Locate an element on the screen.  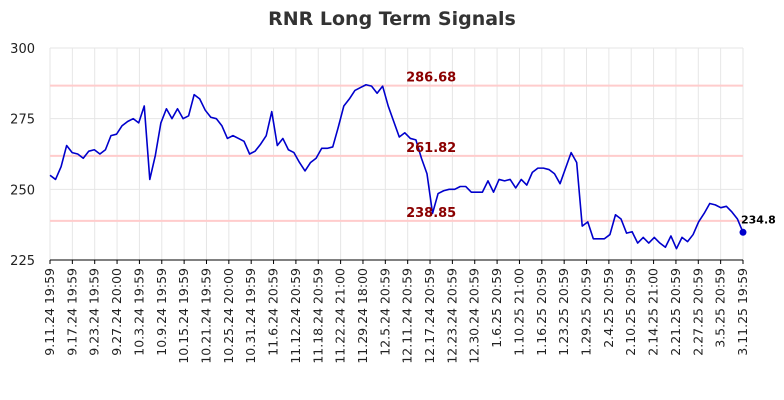
y-tick-label: 225 is located at coordinates (22, 261).